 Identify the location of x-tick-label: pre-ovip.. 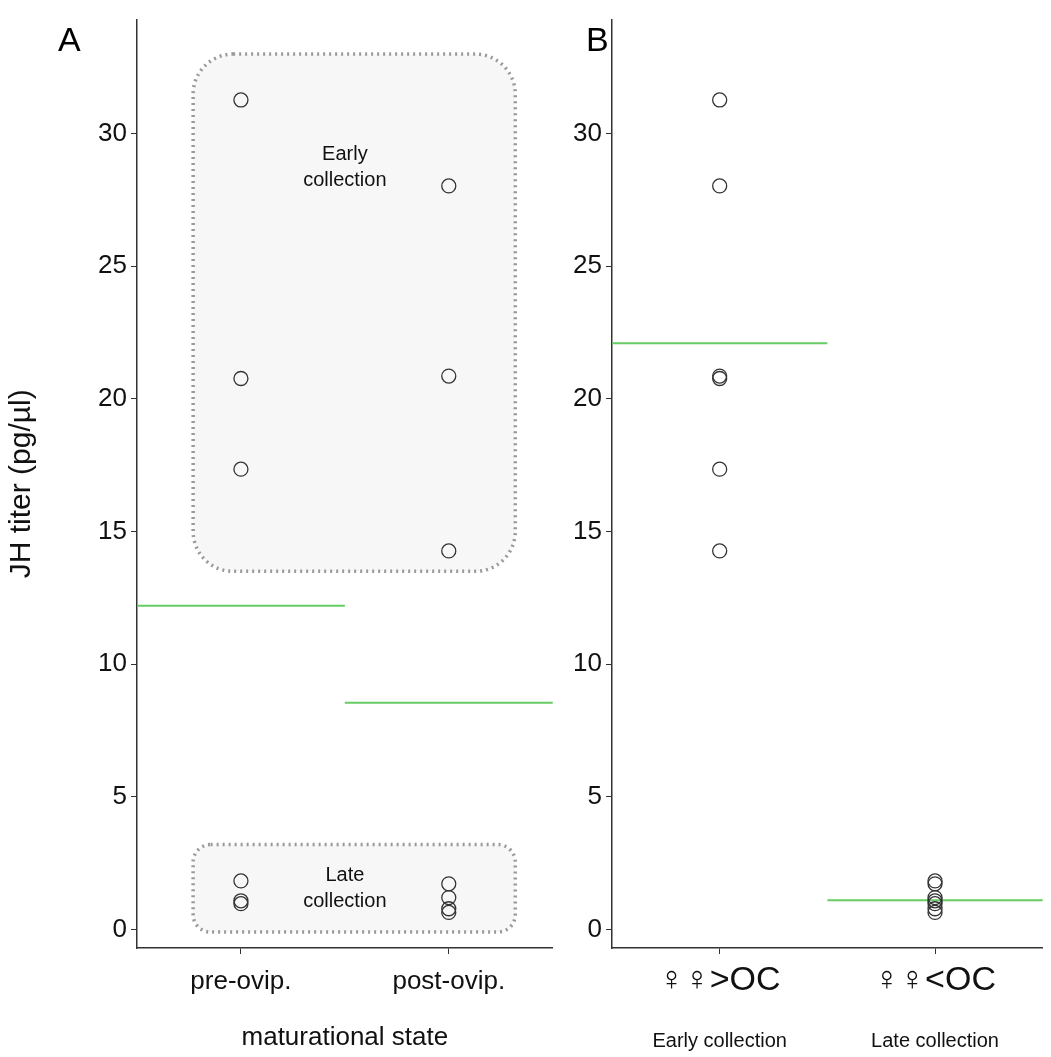
(241, 979).